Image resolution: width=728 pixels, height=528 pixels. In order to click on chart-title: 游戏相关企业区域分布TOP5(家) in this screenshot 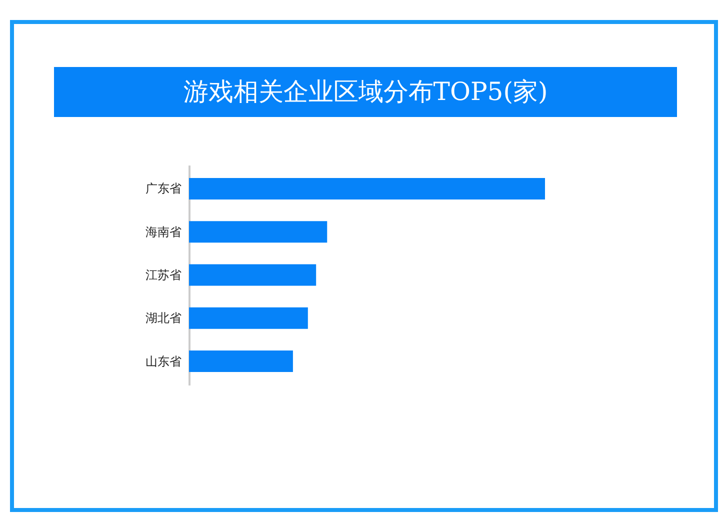, I will do `click(365, 92)`.